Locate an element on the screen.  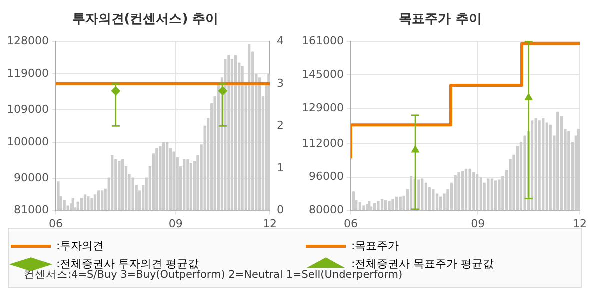
y-tick-label: 128000 is located at coordinates (27, 41).